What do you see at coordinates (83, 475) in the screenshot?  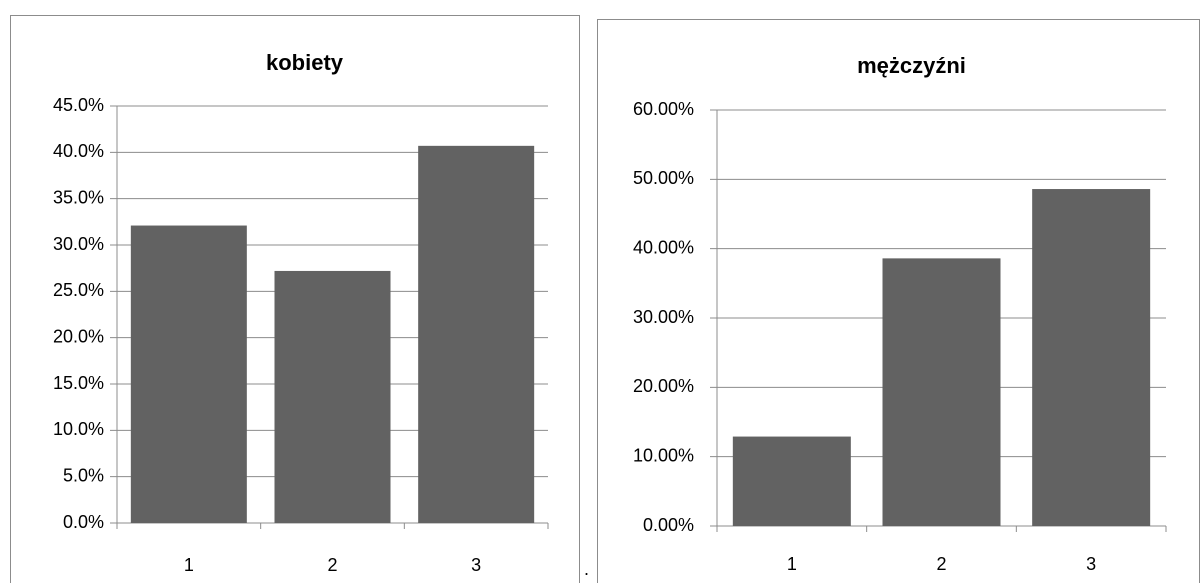 I see `y-tick-label: 5.0%` at bounding box center [83, 475].